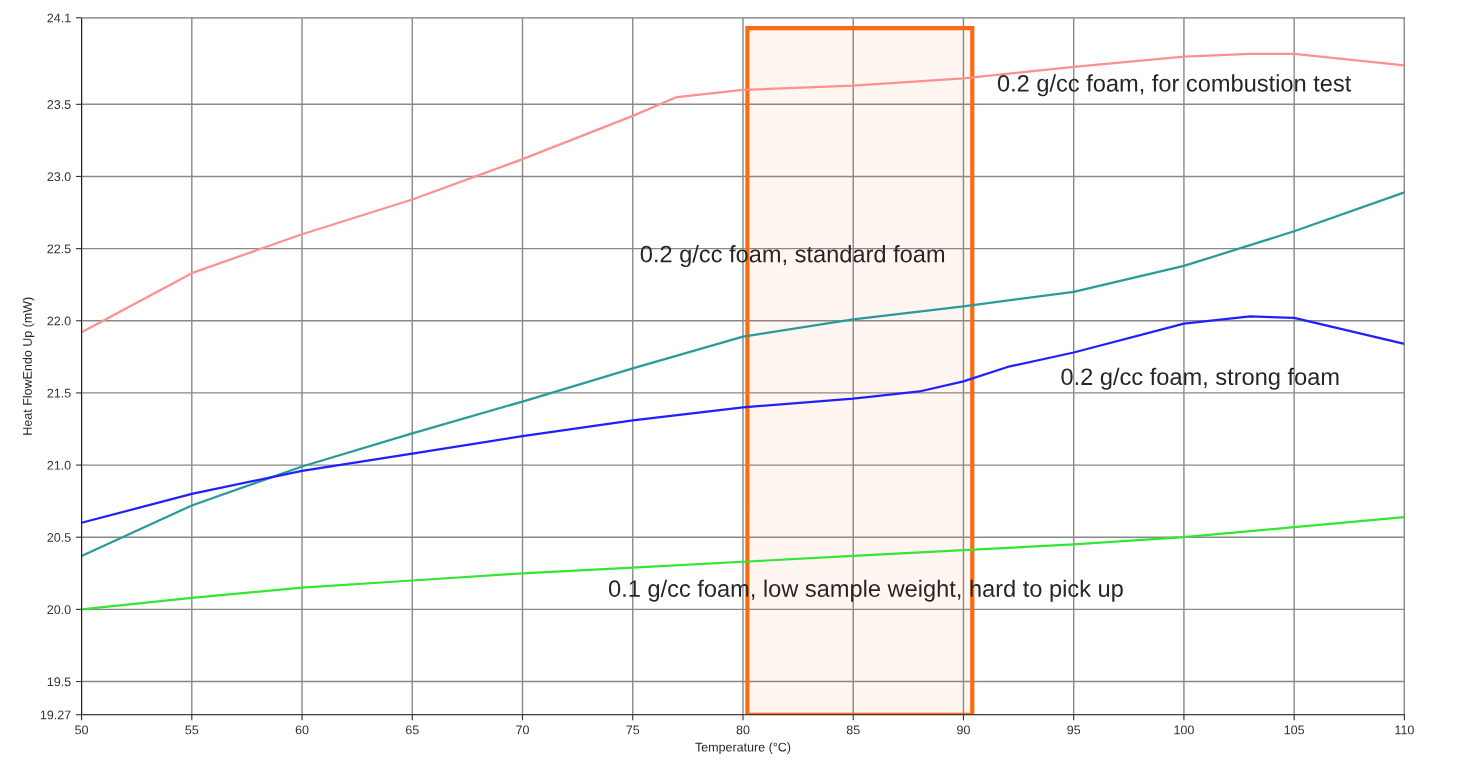 The image size is (1483, 771). What do you see at coordinates (743, 730) in the screenshot?
I see `x-tick-label: 80` at bounding box center [743, 730].